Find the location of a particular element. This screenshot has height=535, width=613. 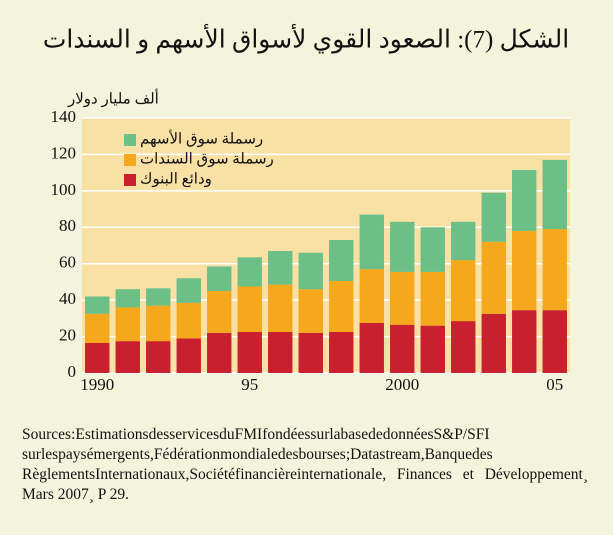

legend-label: ودائع البنوك is located at coordinates (176, 179).